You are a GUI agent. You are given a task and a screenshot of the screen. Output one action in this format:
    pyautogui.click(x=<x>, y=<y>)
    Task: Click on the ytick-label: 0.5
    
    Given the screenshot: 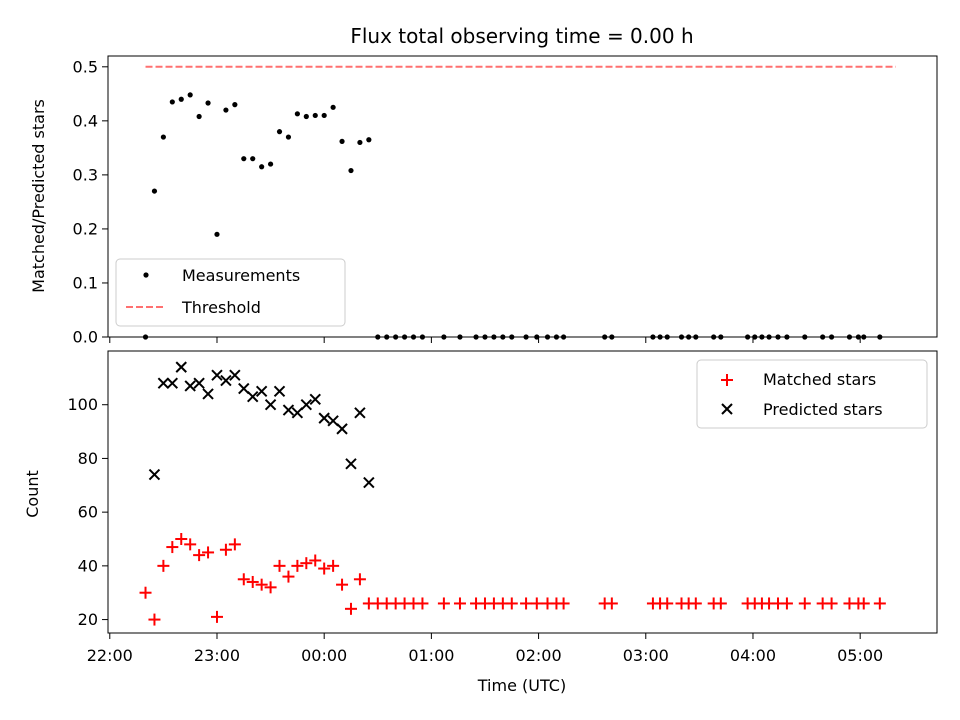 What is the action you would take?
    pyautogui.click(x=85, y=66)
    